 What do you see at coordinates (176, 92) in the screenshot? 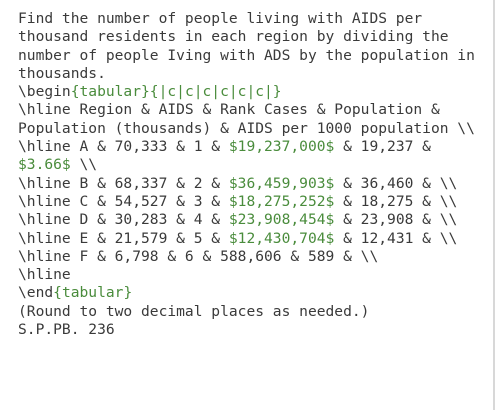
I see `code-highlight: {tabular}{|c|c|c|c|c|c|}` at bounding box center [176, 92].